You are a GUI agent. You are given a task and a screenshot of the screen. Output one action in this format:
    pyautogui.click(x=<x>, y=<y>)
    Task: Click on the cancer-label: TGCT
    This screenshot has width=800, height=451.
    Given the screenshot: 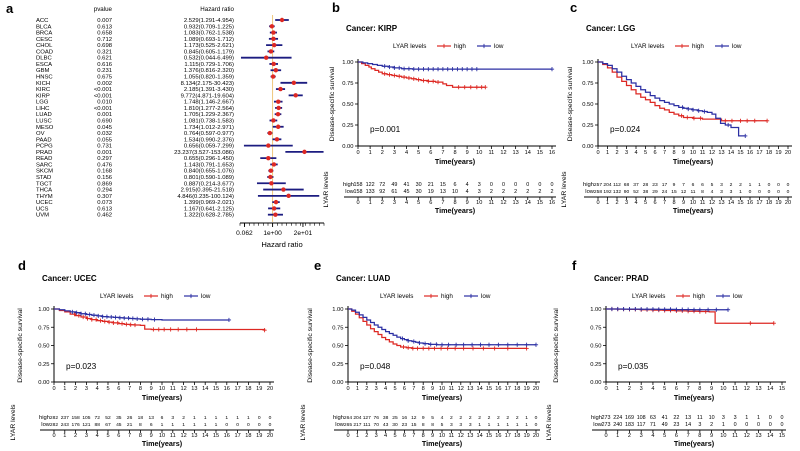 What is the action you would take?
    pyautogui.click(x=44, y=184)
    